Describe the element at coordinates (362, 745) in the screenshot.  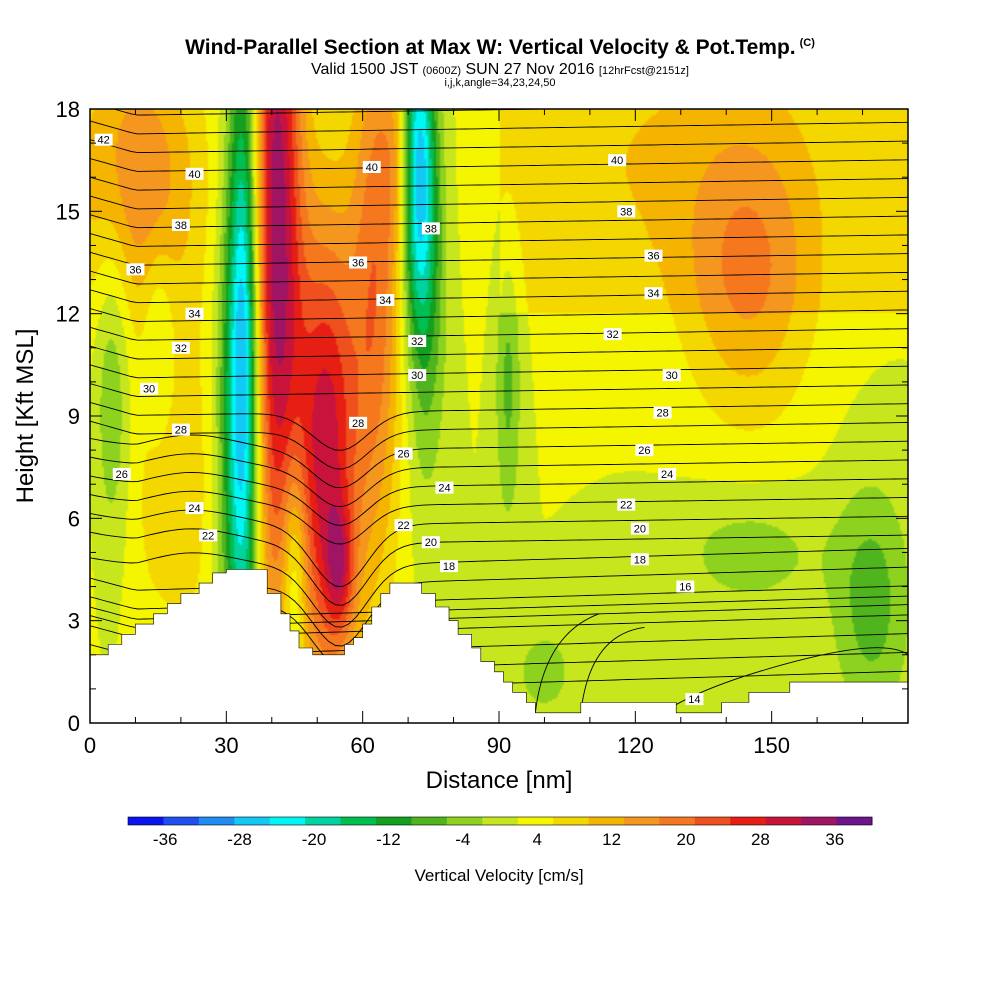
I see `x-tick-label: 60` at that location.